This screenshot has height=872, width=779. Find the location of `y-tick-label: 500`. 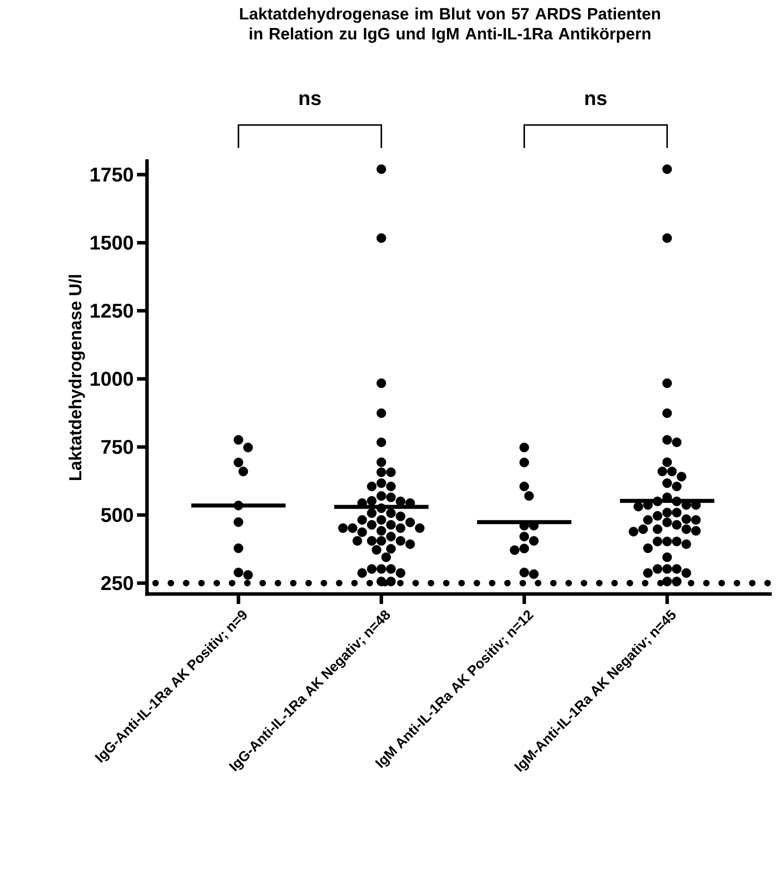

y-tick-label: 500 is located at coordinates (117, 515).